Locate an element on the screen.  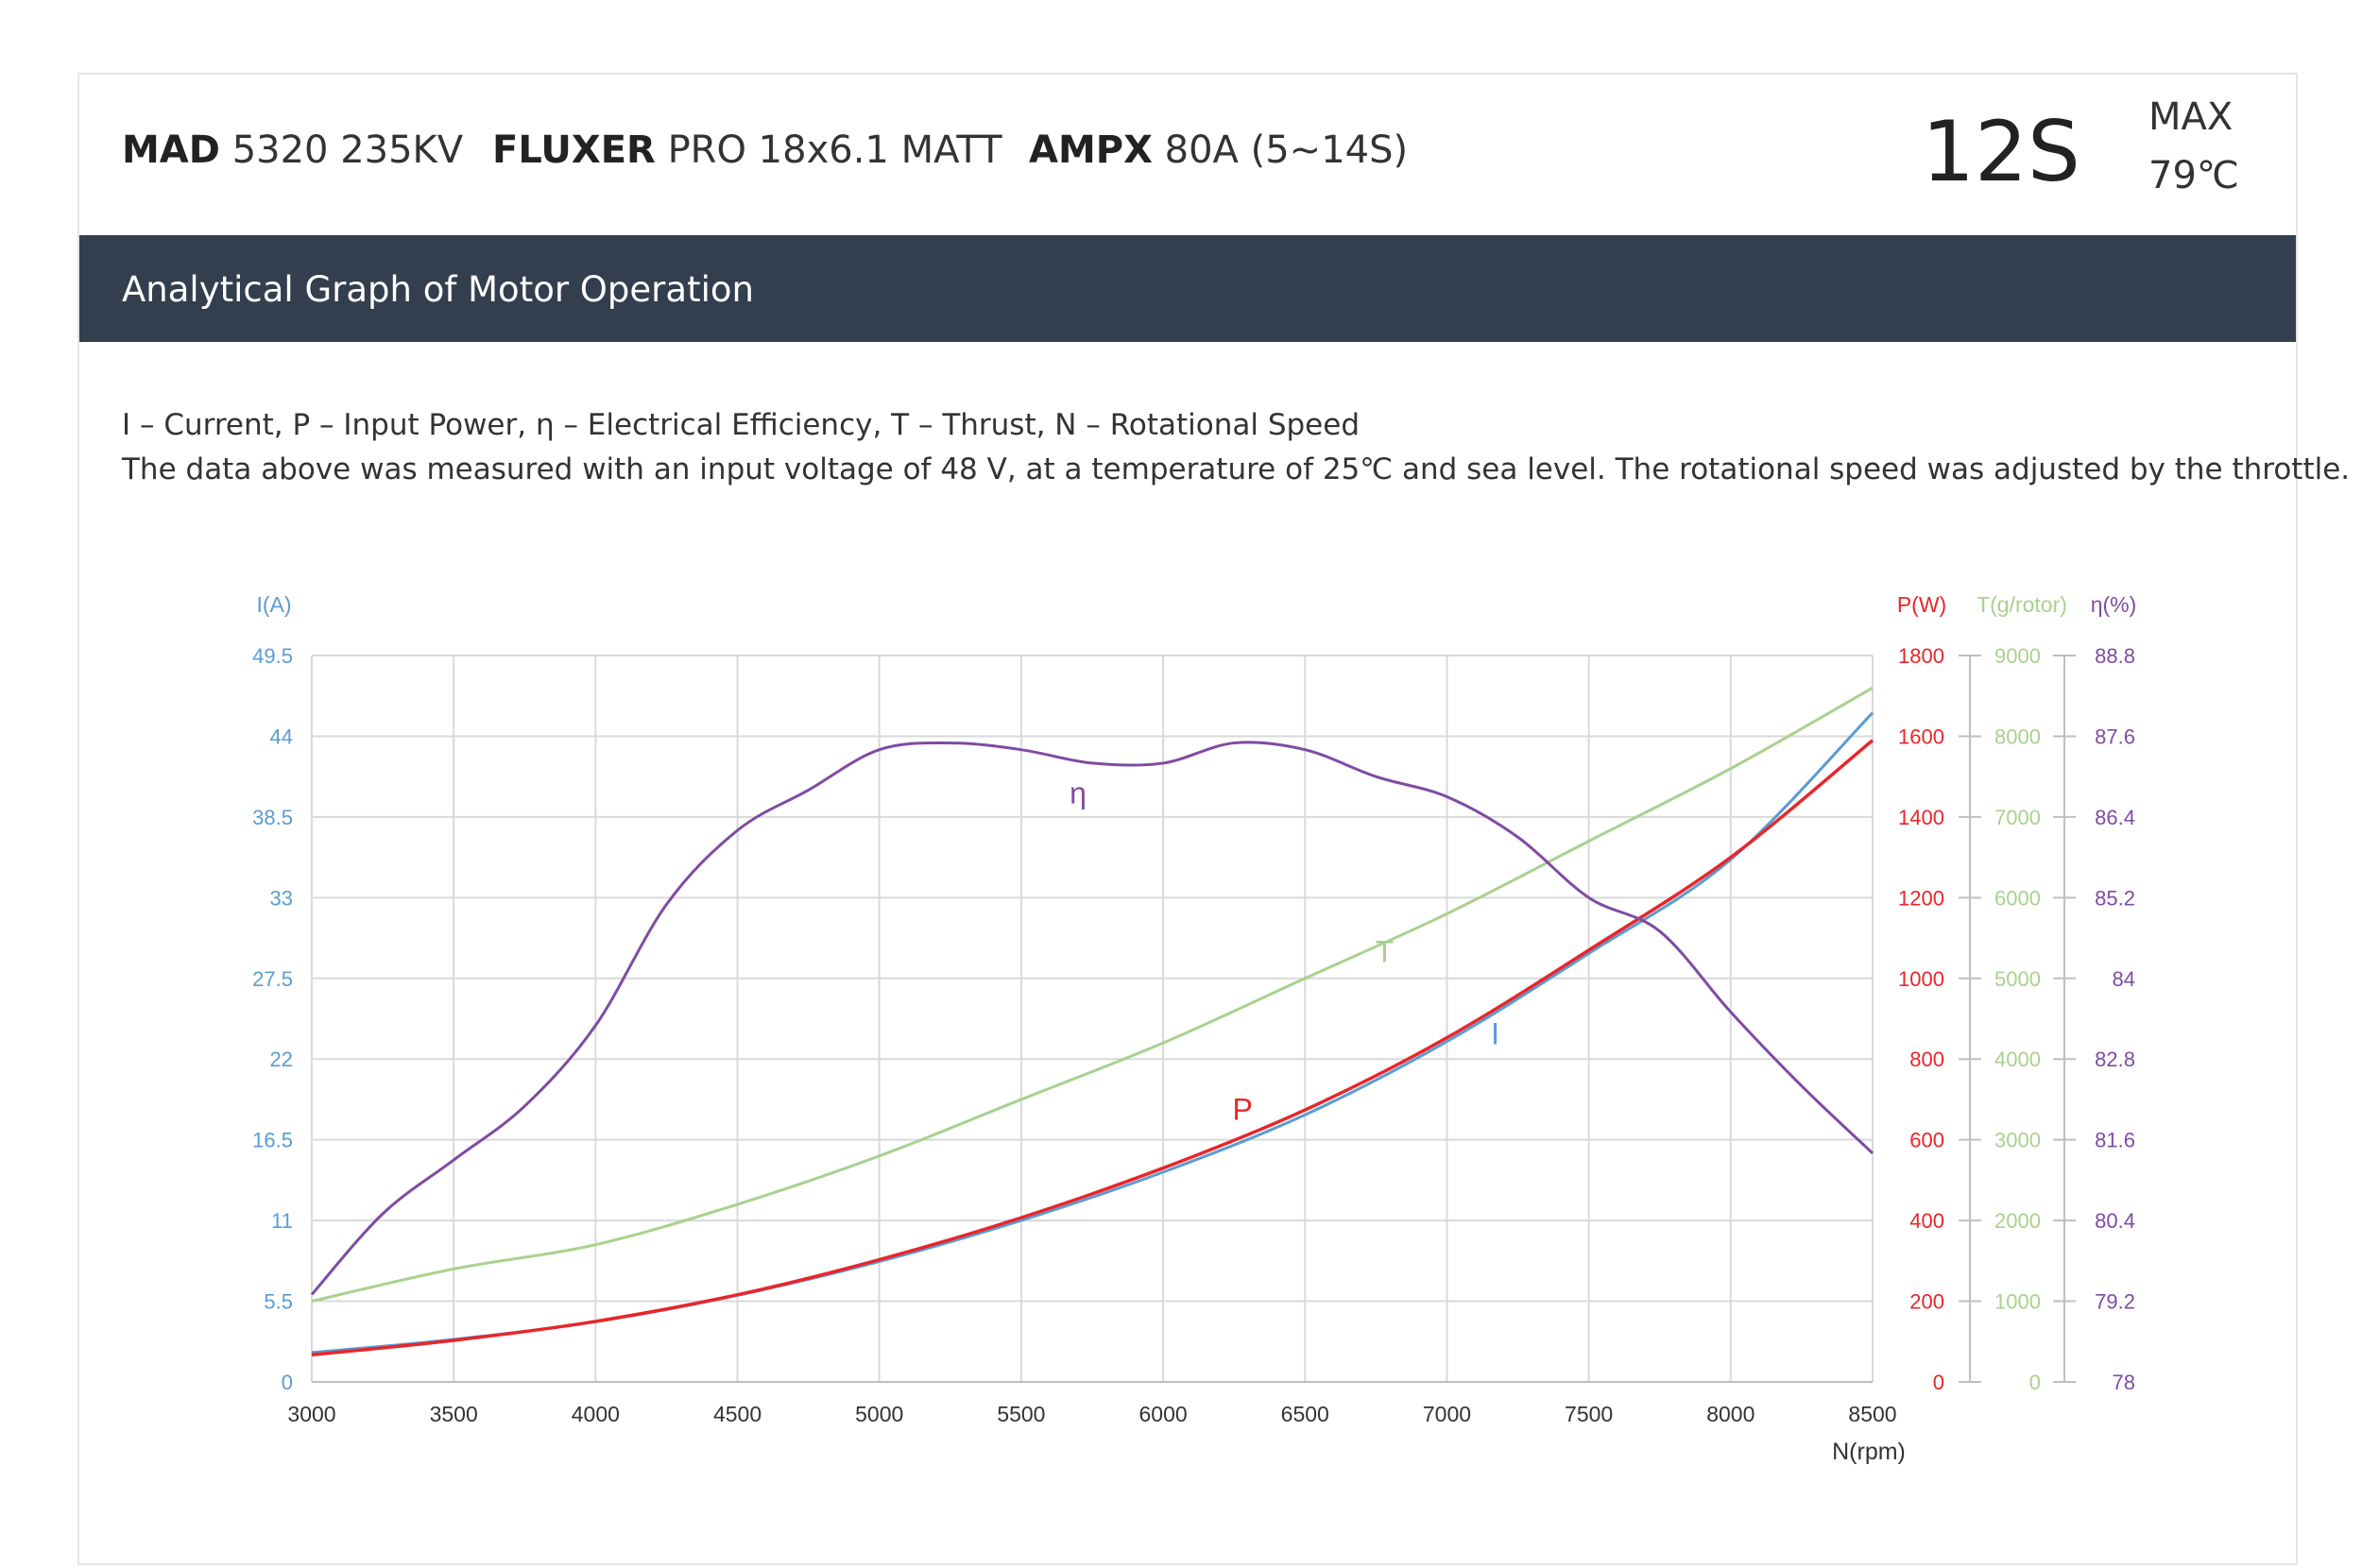
current-tick-label: 11 is located at coordinates (282, 1221).